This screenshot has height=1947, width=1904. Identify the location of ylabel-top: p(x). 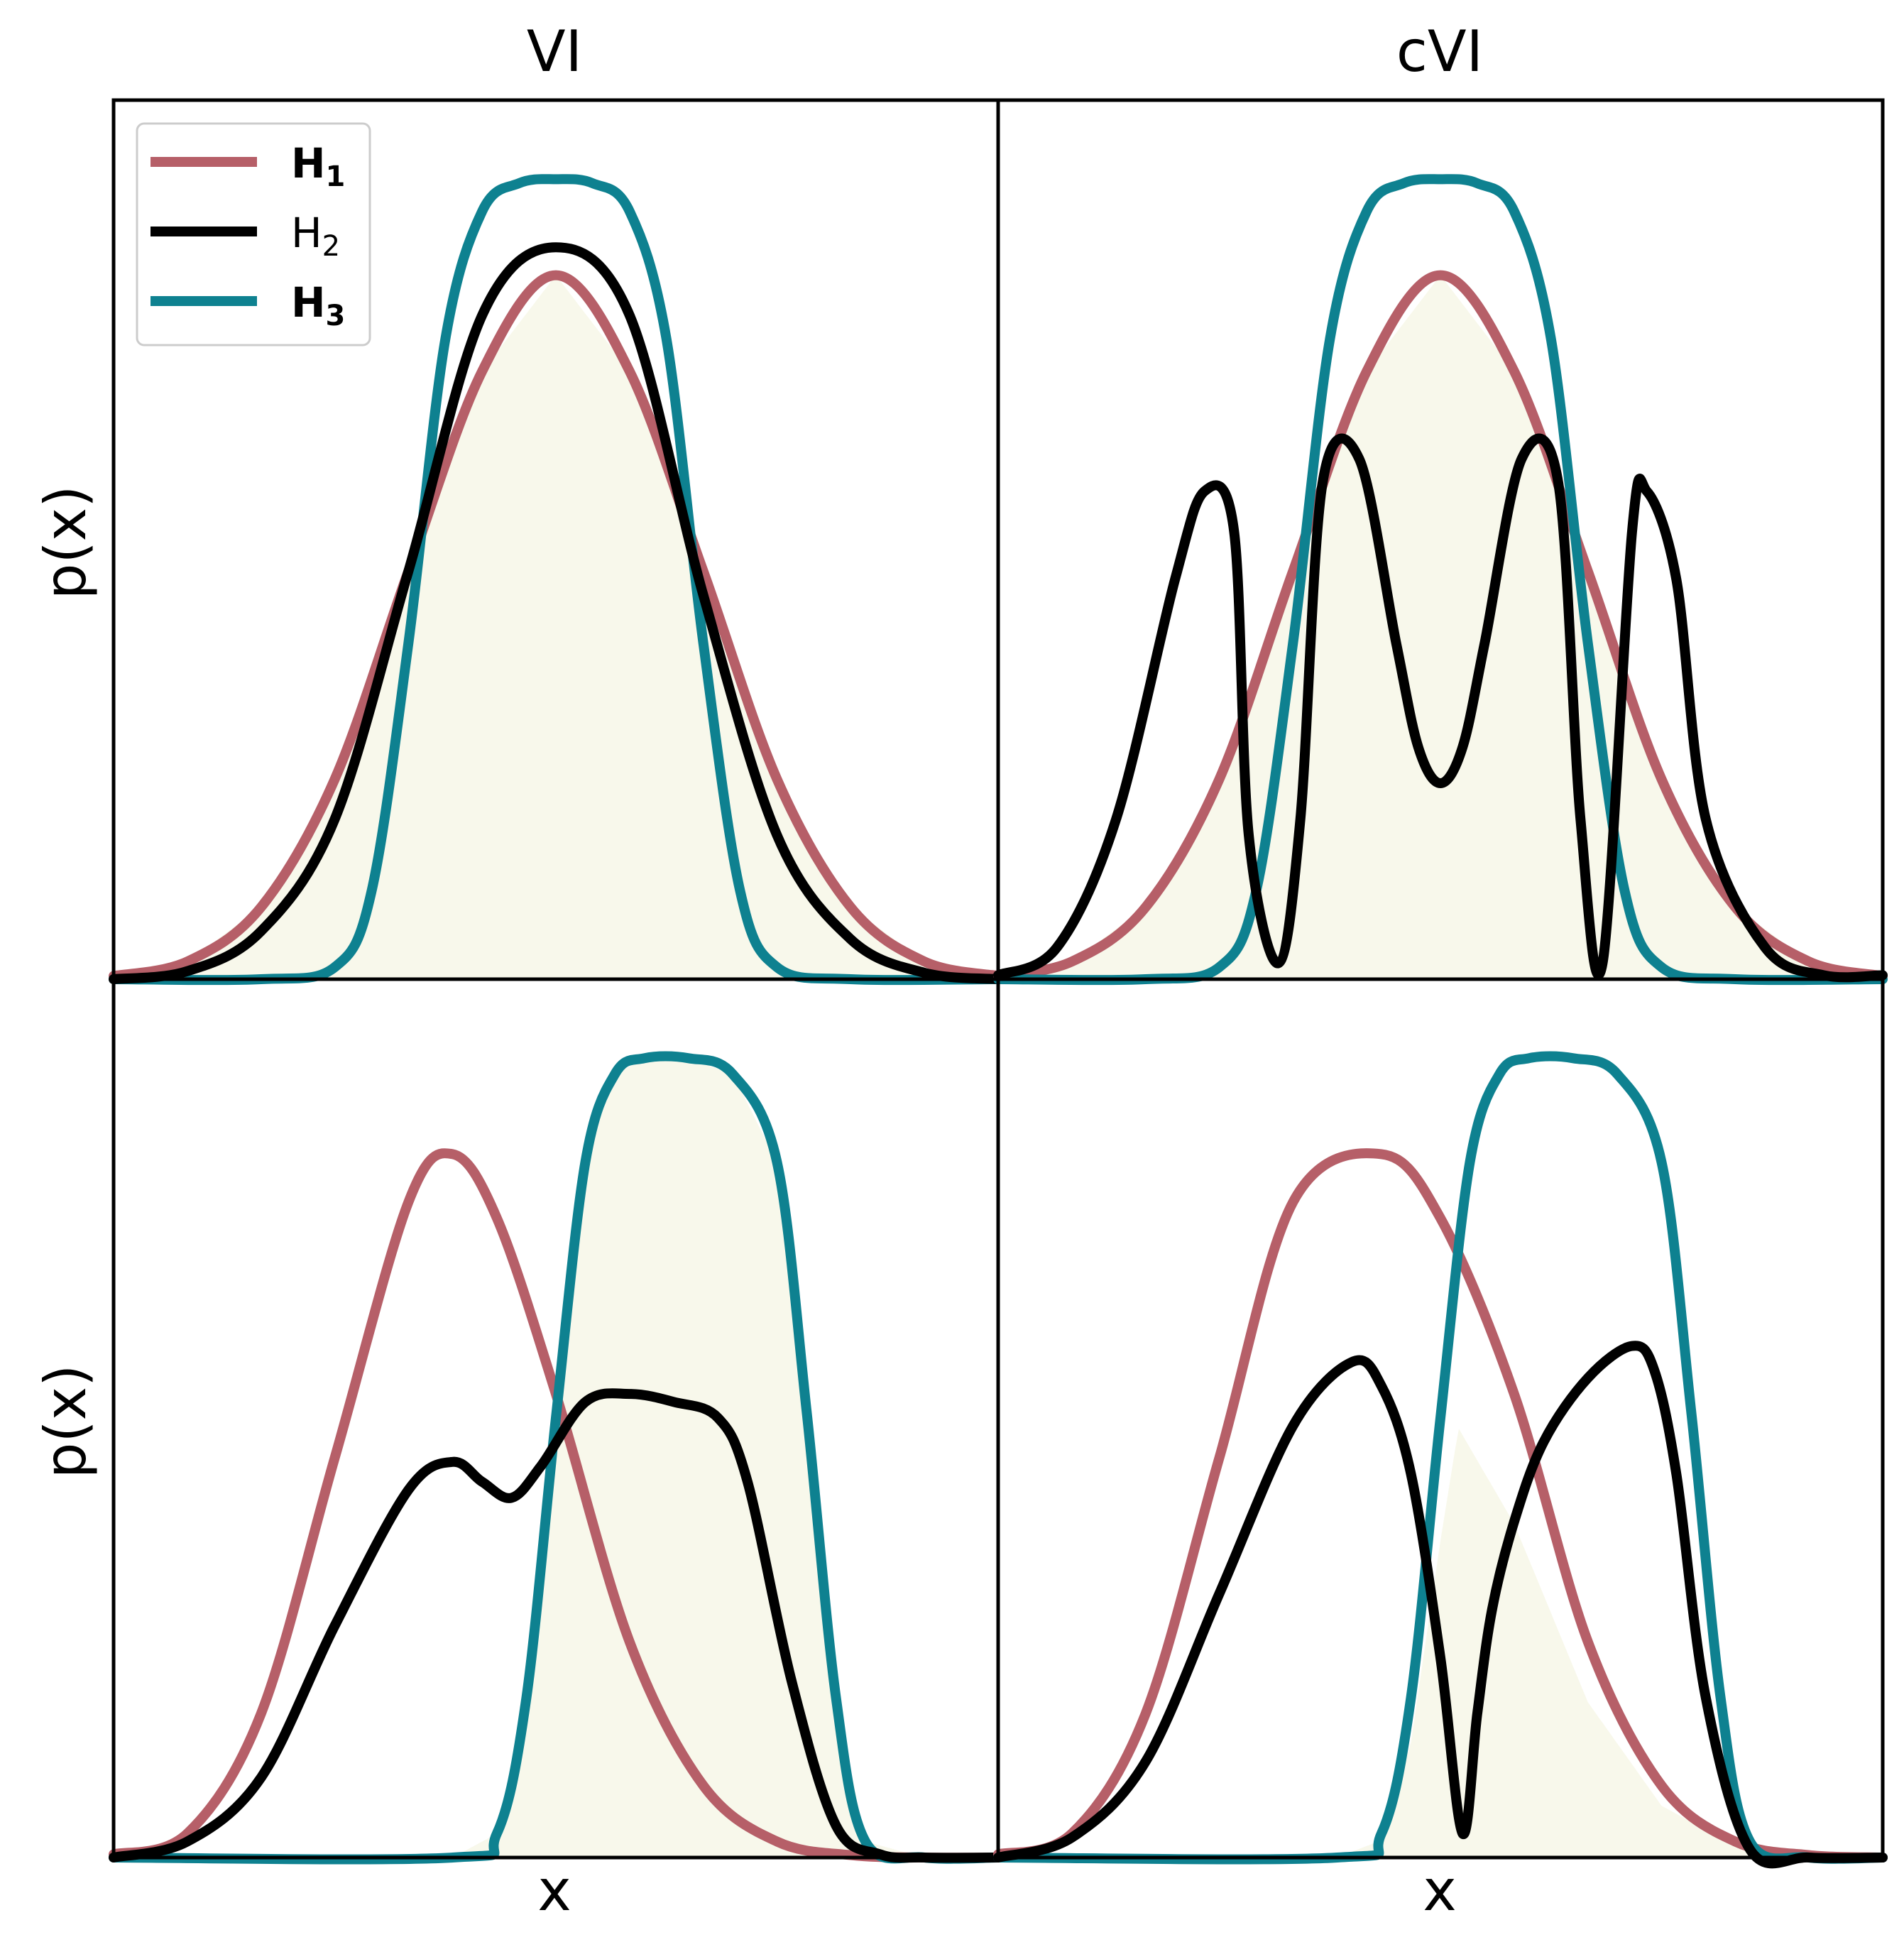
(66, 543).